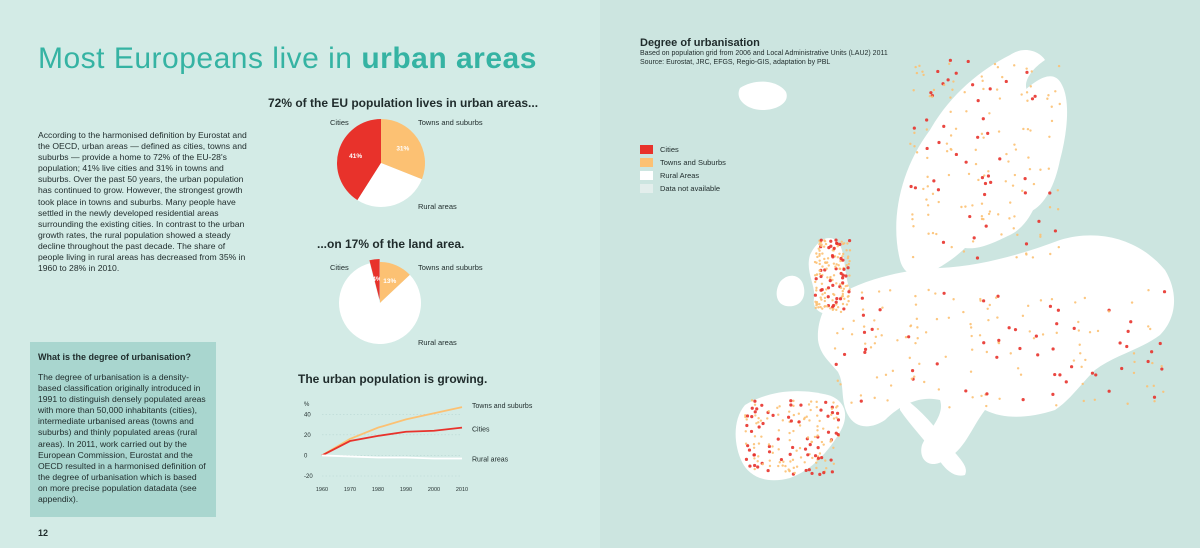 The image size is (1200, 548). Describe the element at coordinates (434, 490) in the screenshot. I see `line-xtick: 2000` at that location.